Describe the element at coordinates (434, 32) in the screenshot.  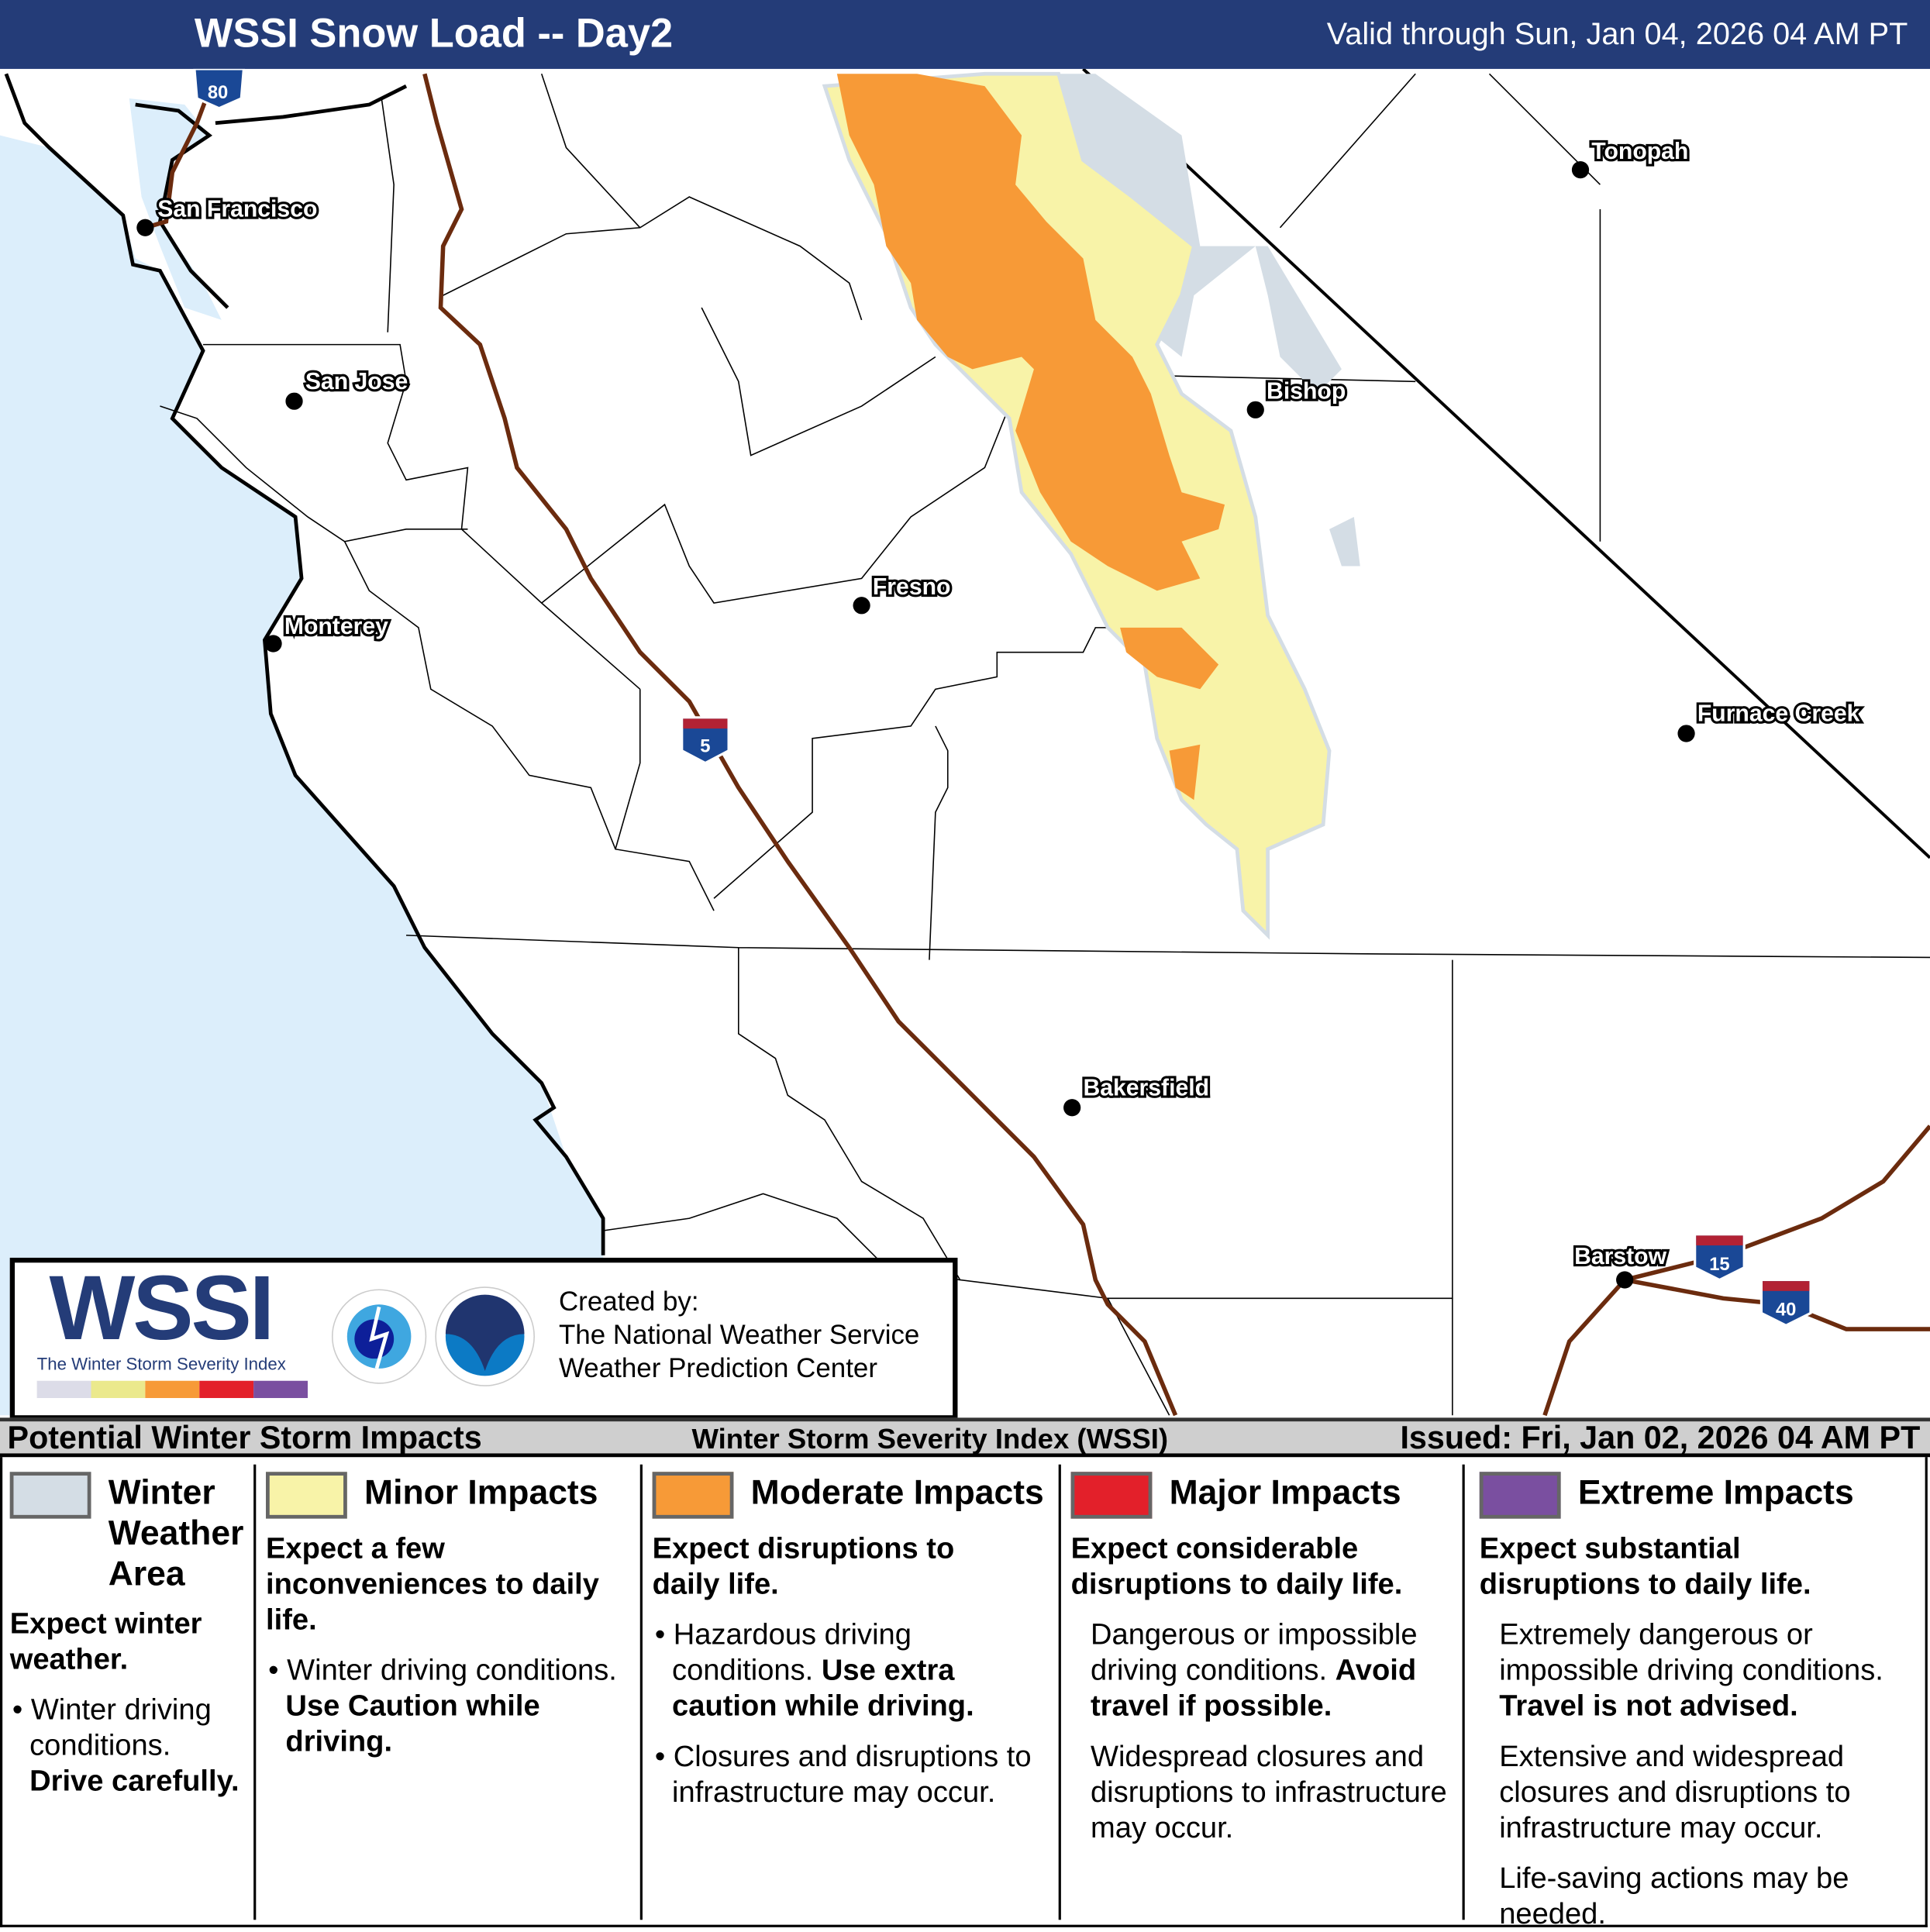
I see `map-title: WSSI Snow Load -- Day2` at that location.